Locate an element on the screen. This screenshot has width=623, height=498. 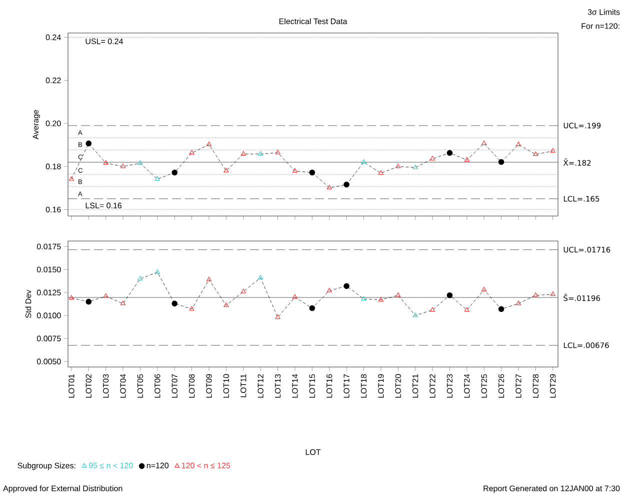
x-tick-label: LOT19 is located at coordinates (381, 386).